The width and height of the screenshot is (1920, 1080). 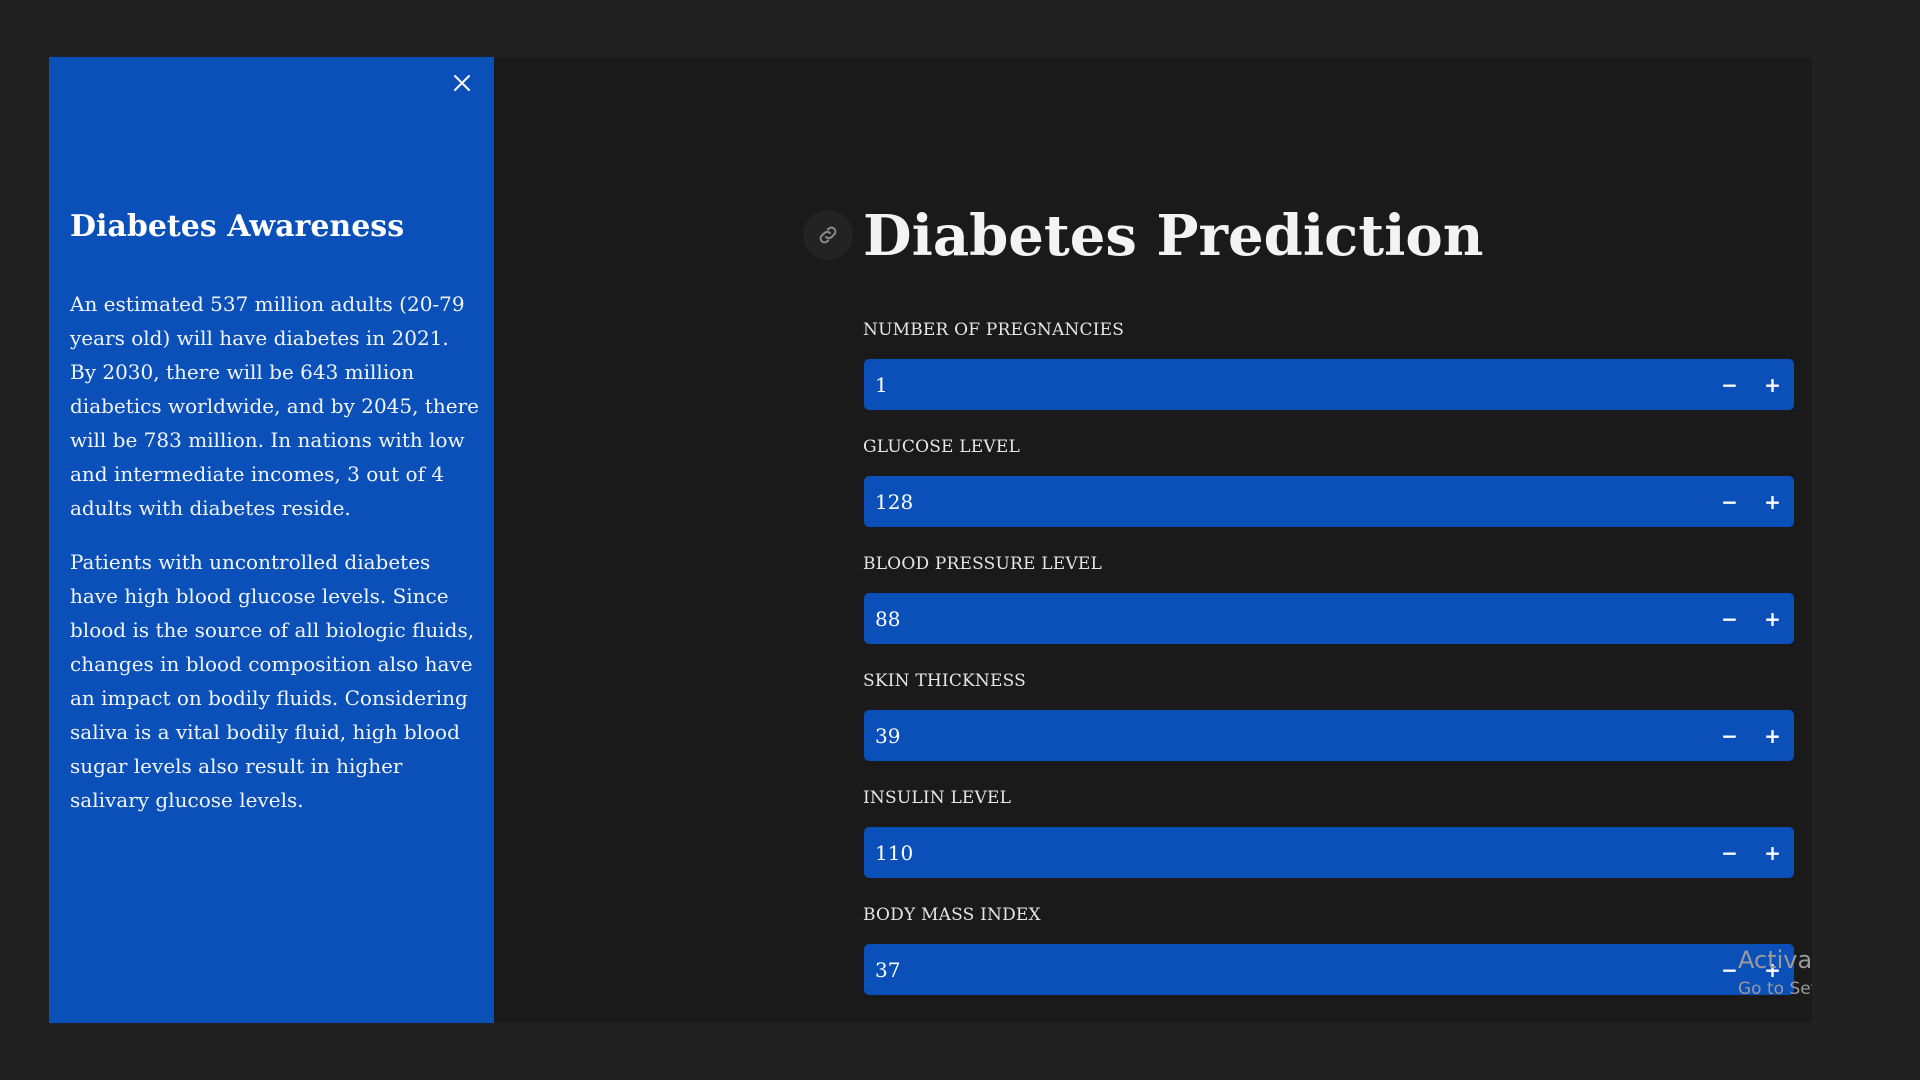 What do you see at coordinates (945, 681) in the screenshot?
I see `field-label-skin-thickness: SKIN THICKNESS` at bounding box center [945, 681].